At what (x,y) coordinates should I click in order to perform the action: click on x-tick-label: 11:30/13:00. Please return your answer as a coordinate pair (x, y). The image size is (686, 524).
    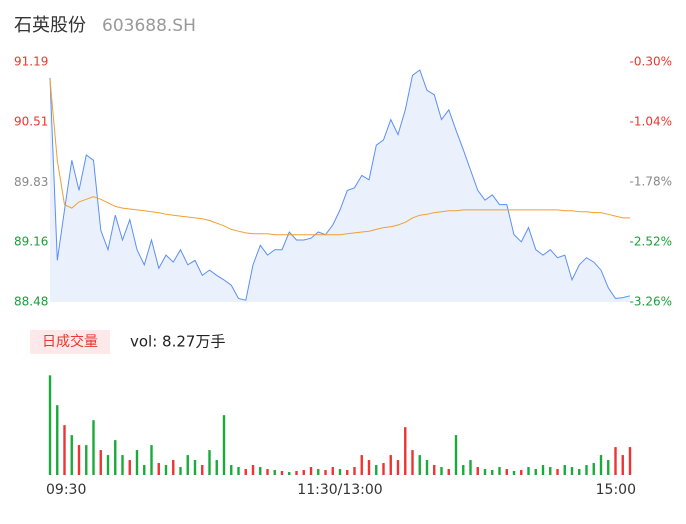
    Looking at the image, I should click on (339, 490).